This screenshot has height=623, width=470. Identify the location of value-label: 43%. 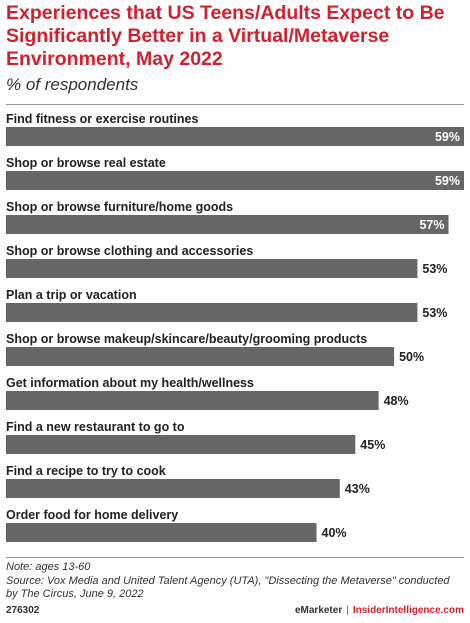
(357, 489).